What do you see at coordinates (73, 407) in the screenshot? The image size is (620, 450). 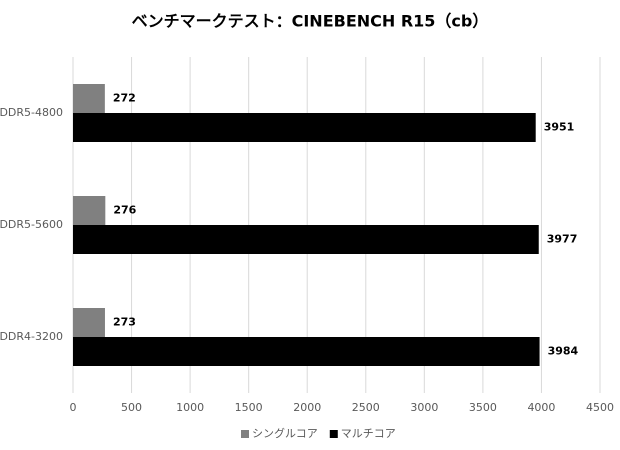 I see `x-tick-label: 0` at bounding box center [73, 407].